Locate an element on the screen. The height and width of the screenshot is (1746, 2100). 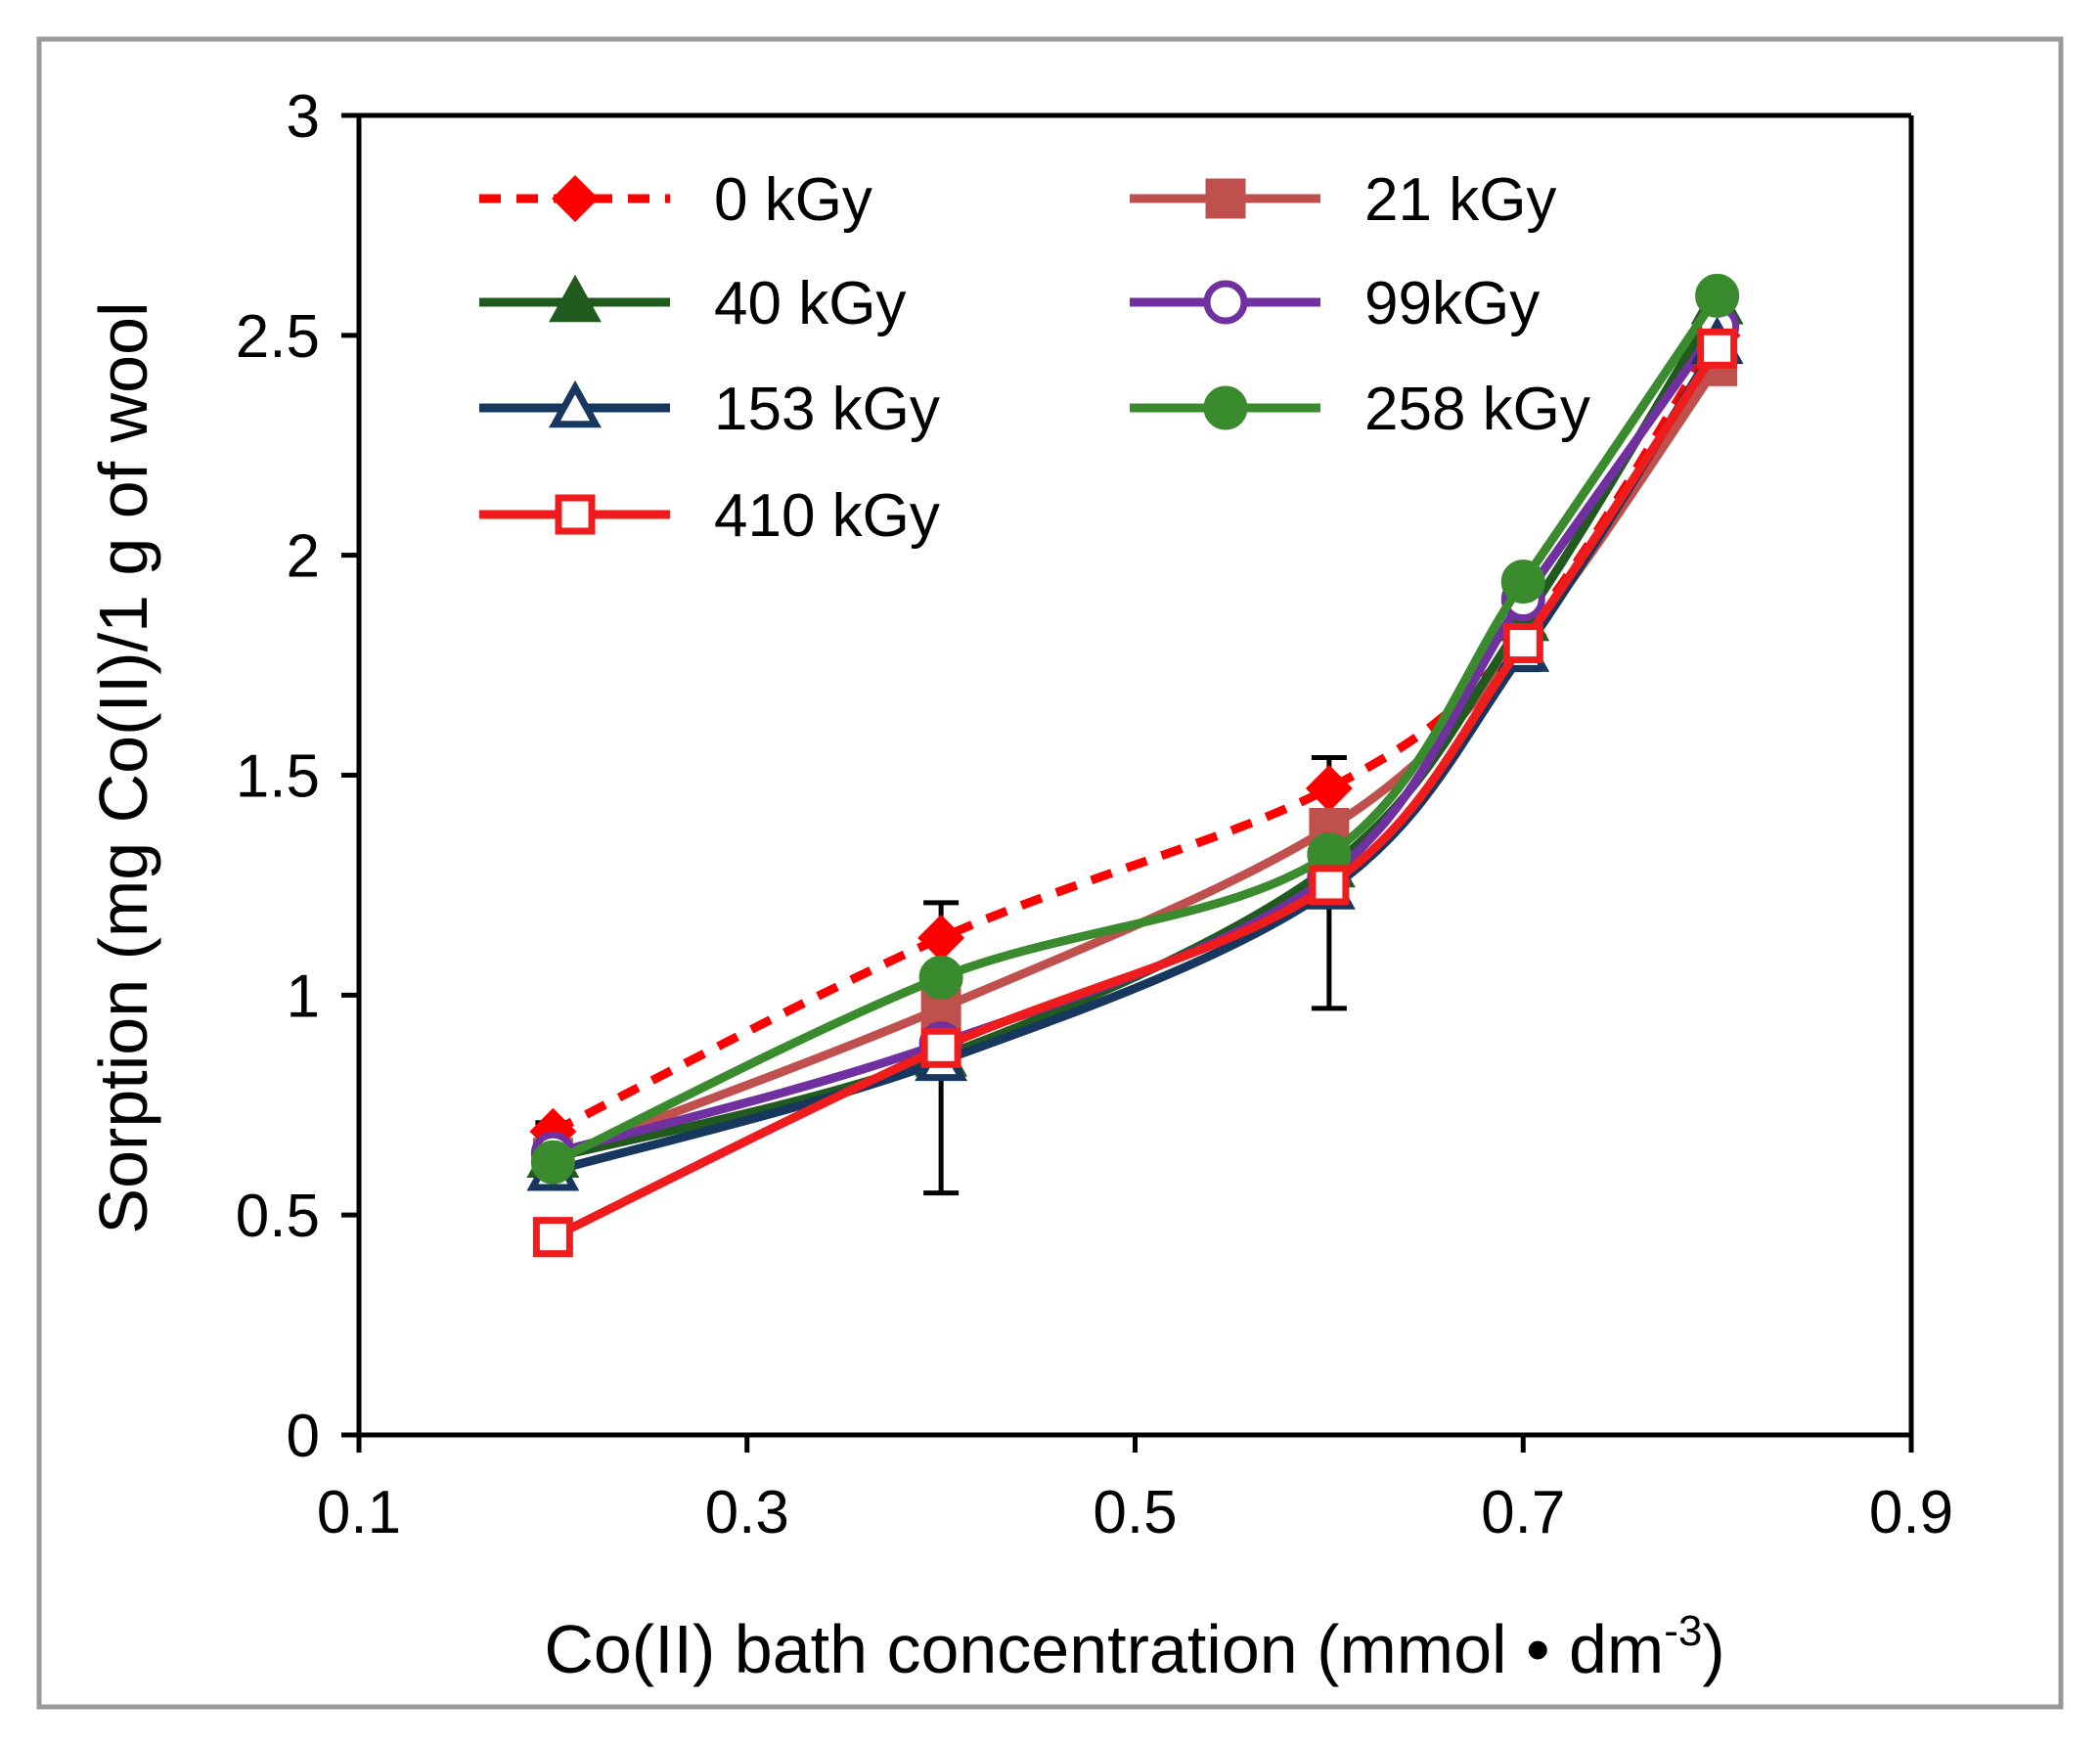
legend-item-258-kgy: 258 kGy is located at coordinates (1360, 409).